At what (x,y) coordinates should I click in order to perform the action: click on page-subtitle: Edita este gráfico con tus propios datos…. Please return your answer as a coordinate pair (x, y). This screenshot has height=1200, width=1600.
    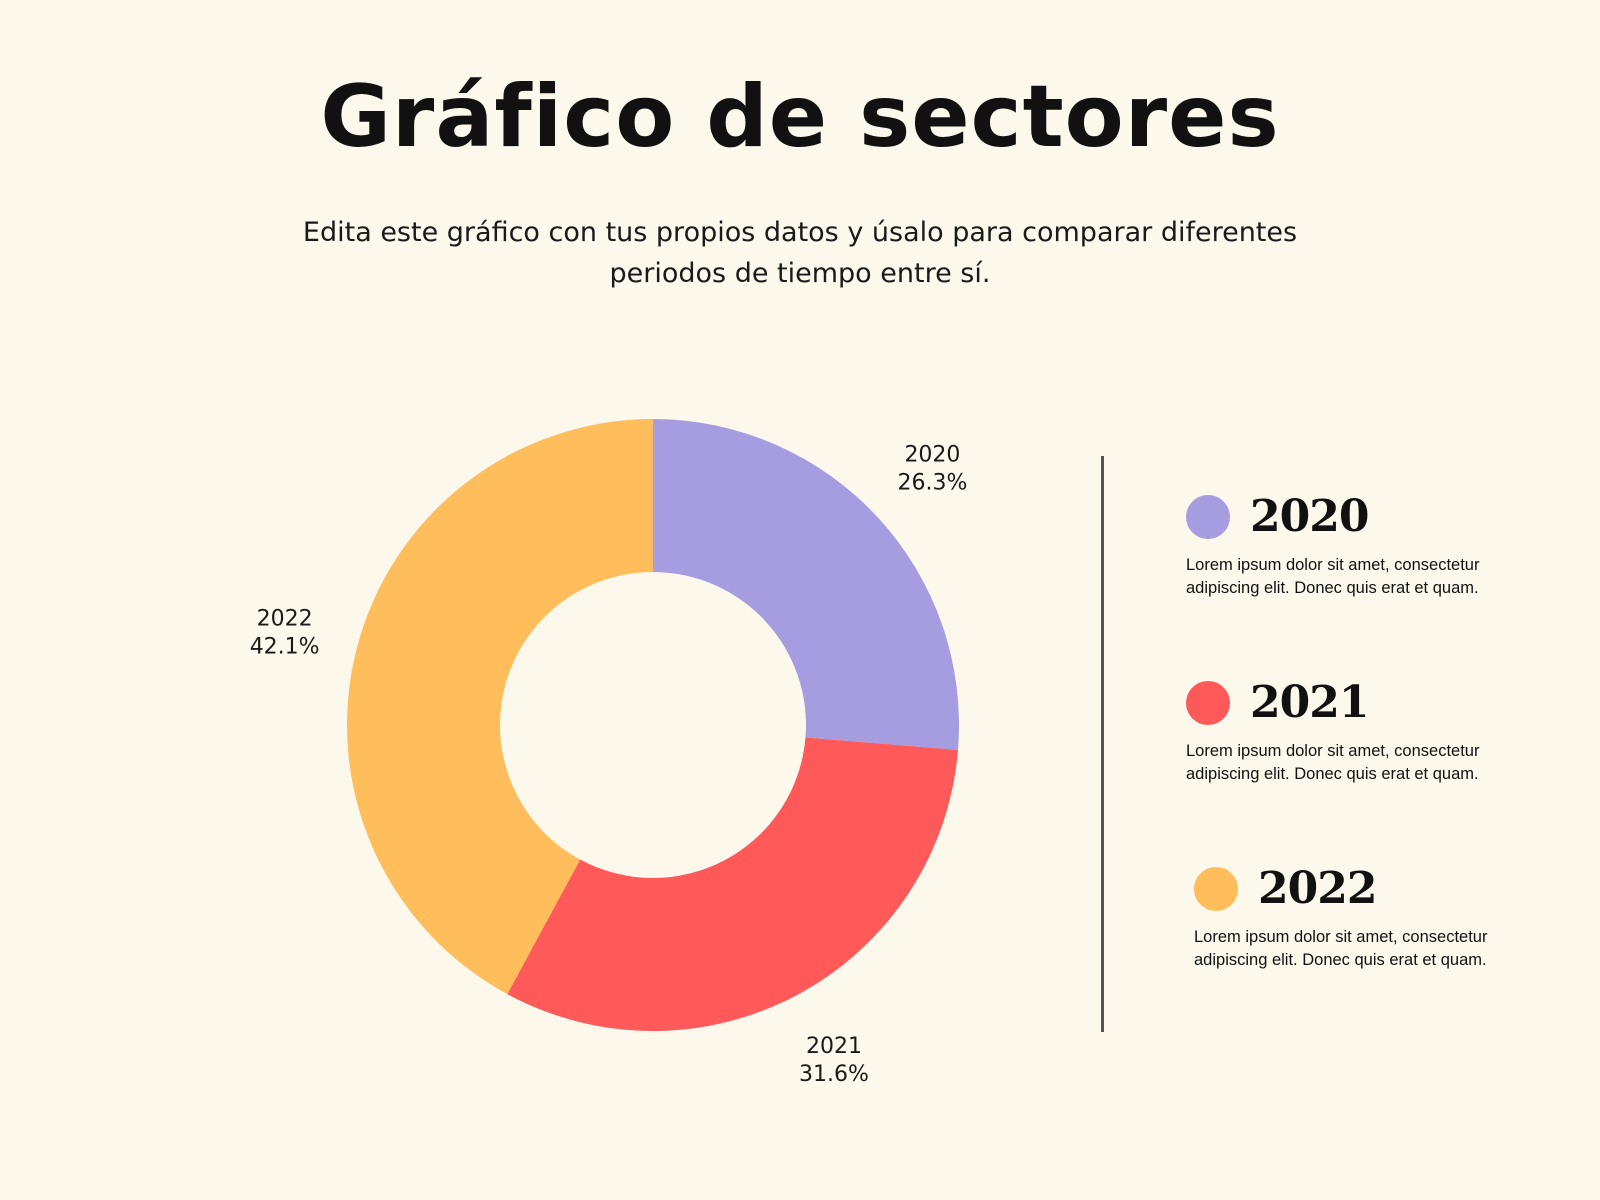
    Looking at the image, I should click on (800, 253).